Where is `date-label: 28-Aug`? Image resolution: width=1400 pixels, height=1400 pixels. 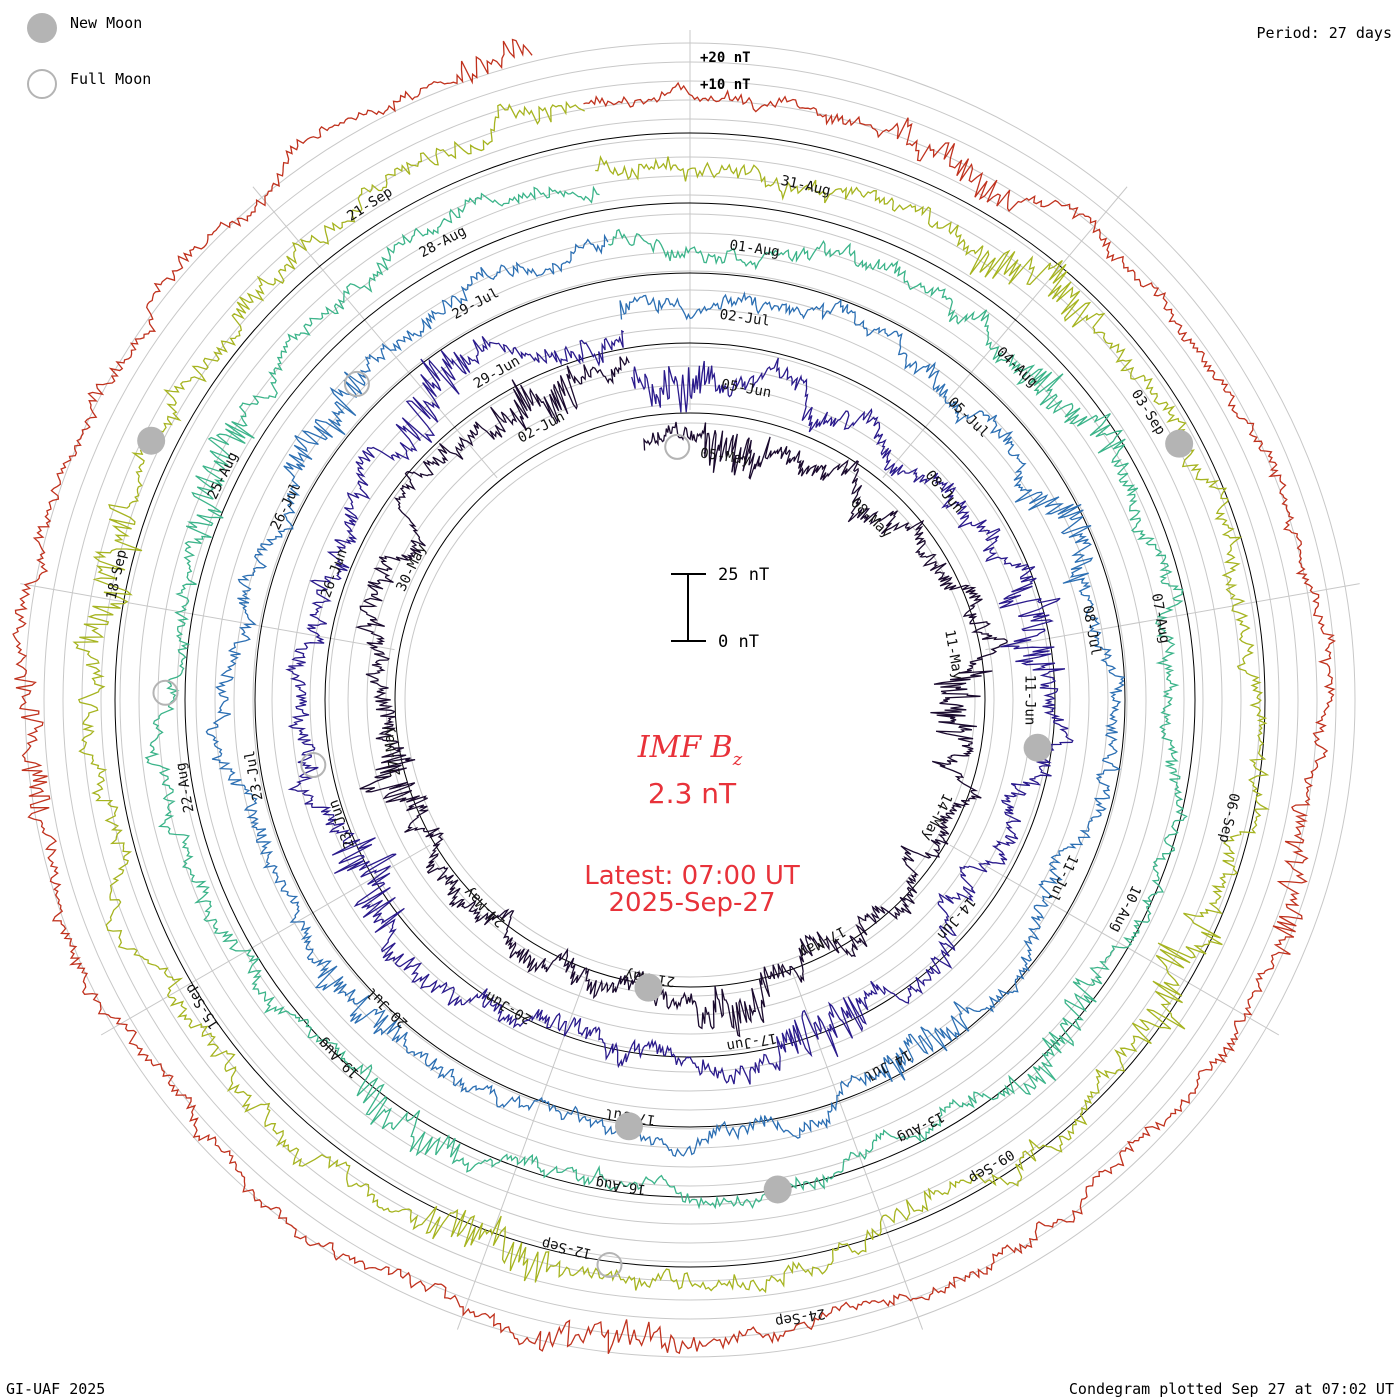
date-label: 28-Aug is located at coordinates (443, 242).